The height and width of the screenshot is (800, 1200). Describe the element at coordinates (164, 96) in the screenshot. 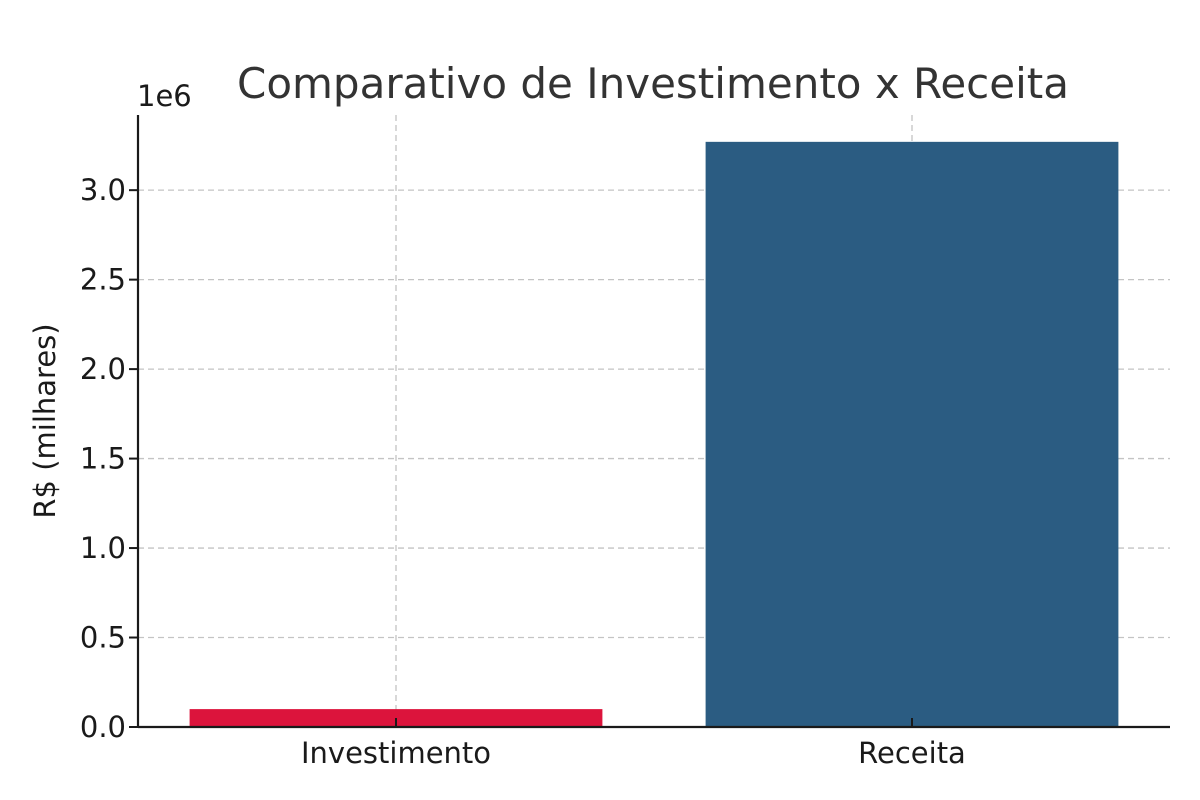

I see `y-axis-offset-text: 1e6` at that location.